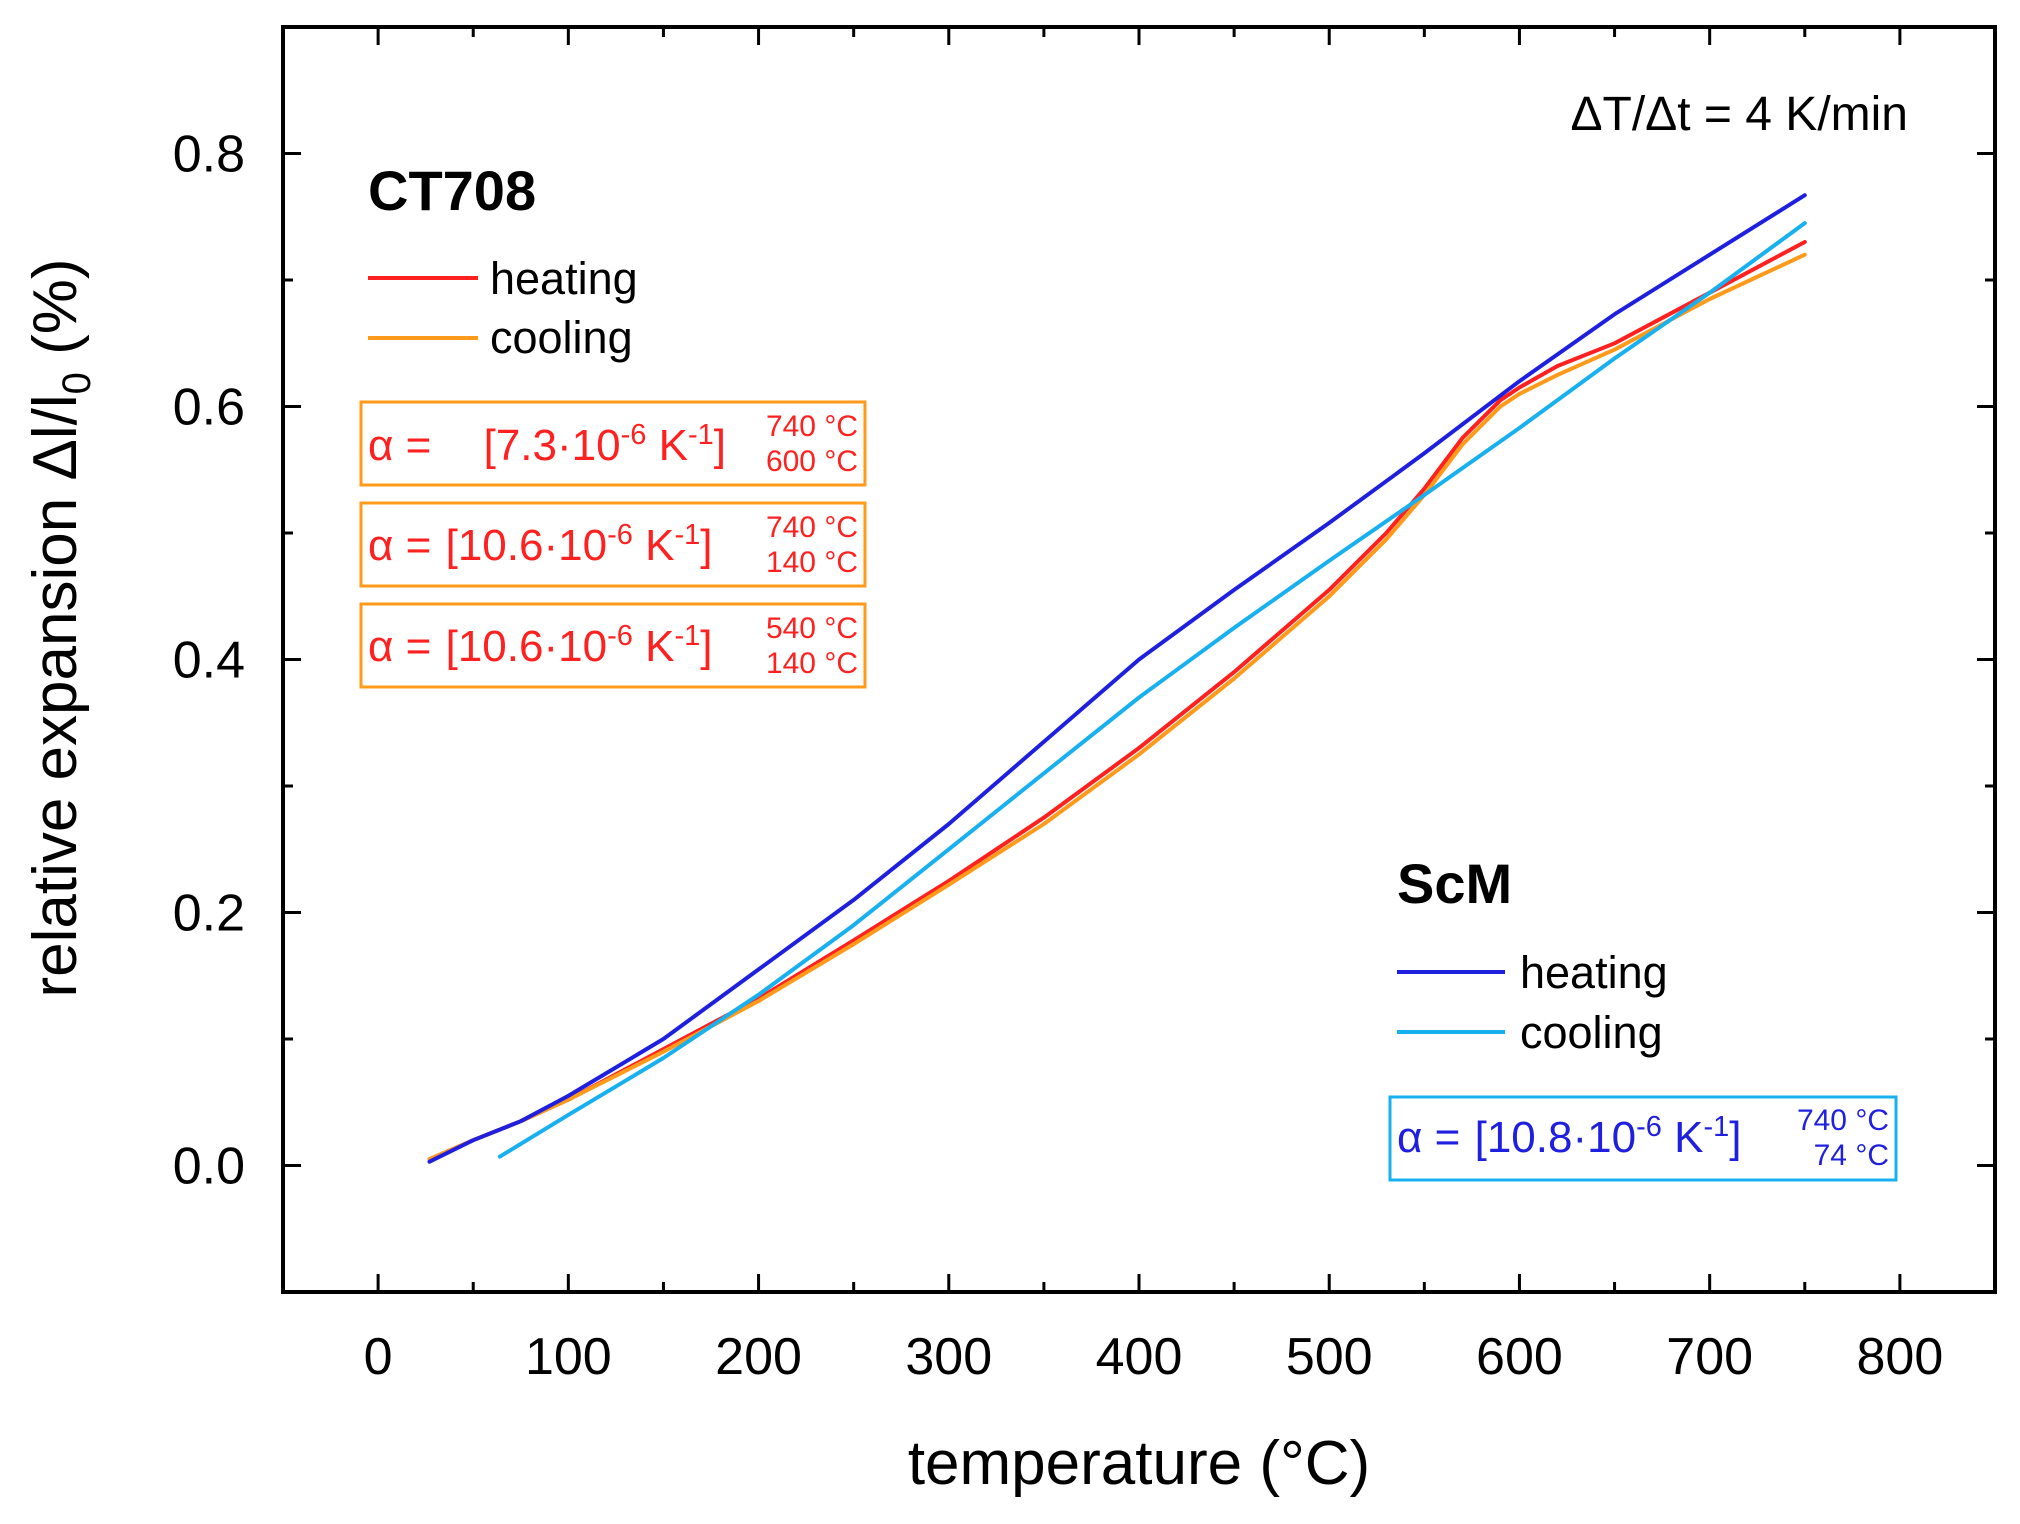 The image size is (2020, 1524). I want to click on x-tick-label: 400, so click(1139, 1357).